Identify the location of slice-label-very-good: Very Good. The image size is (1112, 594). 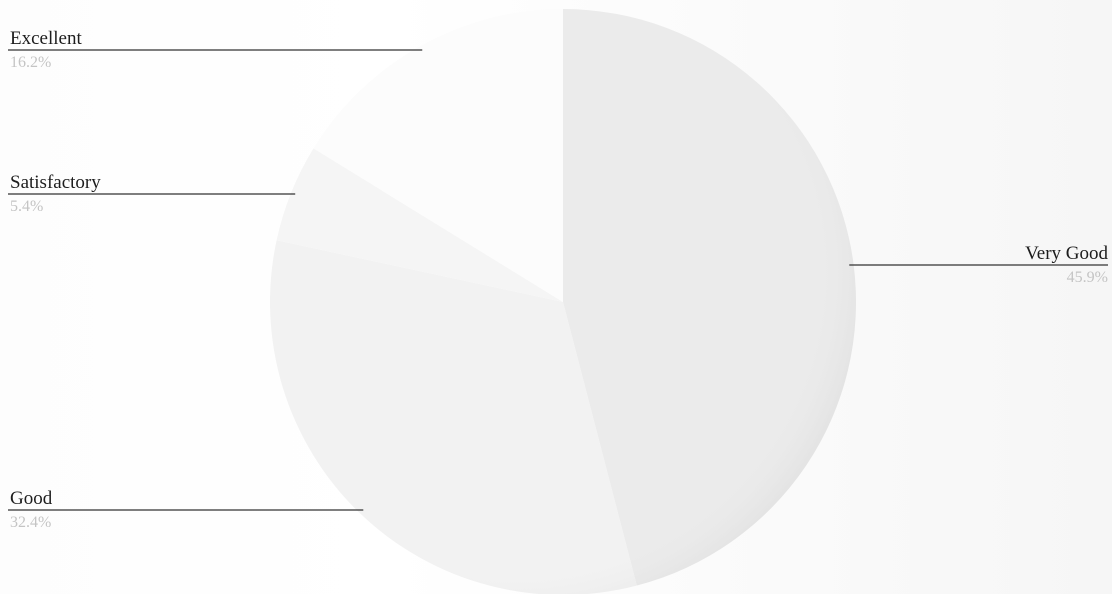
(1066, 253).